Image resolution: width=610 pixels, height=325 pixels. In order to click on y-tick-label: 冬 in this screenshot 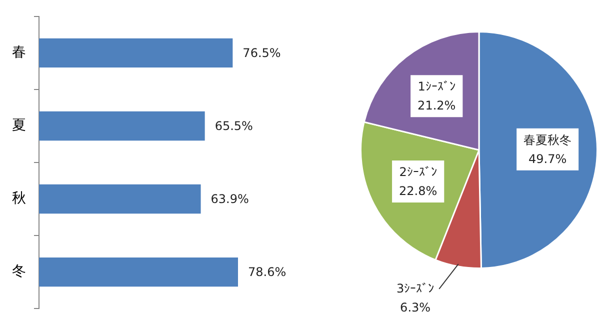, I will do `click(19, 272)`.